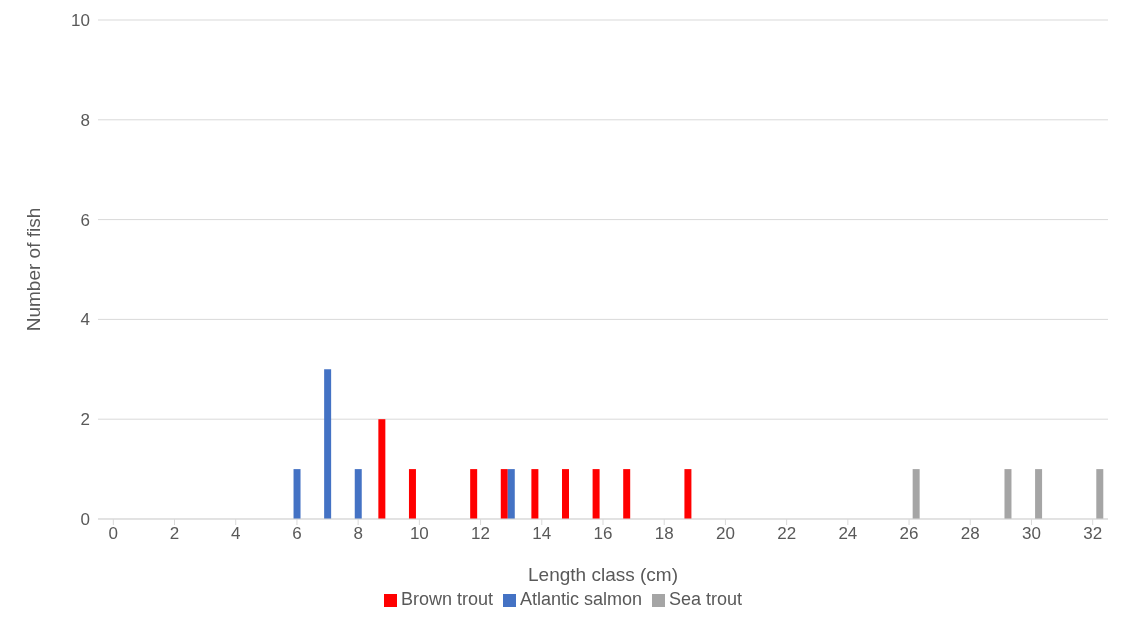 The image size is (1128, 628). I want to click on legend-label: Sea trout, so click(706, 599).